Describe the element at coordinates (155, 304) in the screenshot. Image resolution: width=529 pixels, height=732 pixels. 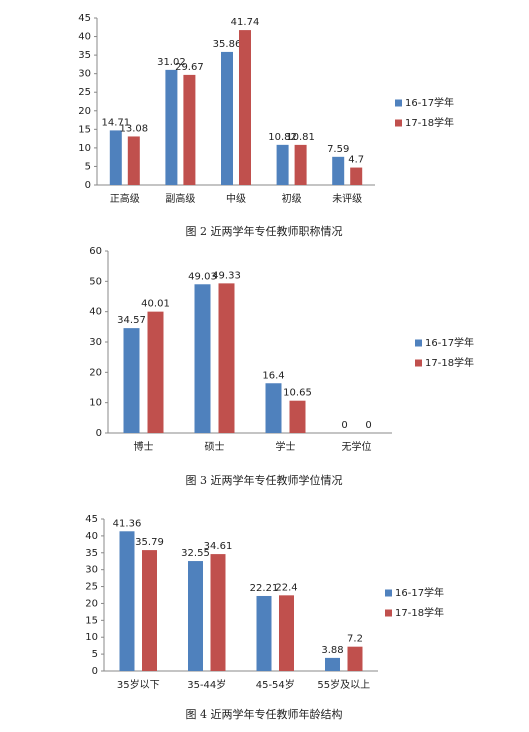
I see `data-label: 40.01` at that location.